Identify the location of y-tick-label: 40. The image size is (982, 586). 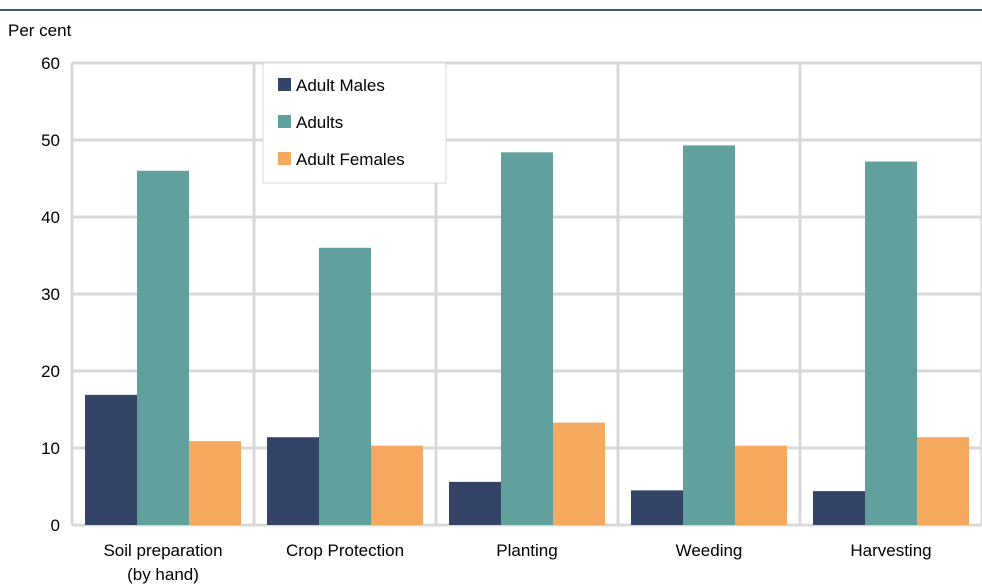
(50, 217).